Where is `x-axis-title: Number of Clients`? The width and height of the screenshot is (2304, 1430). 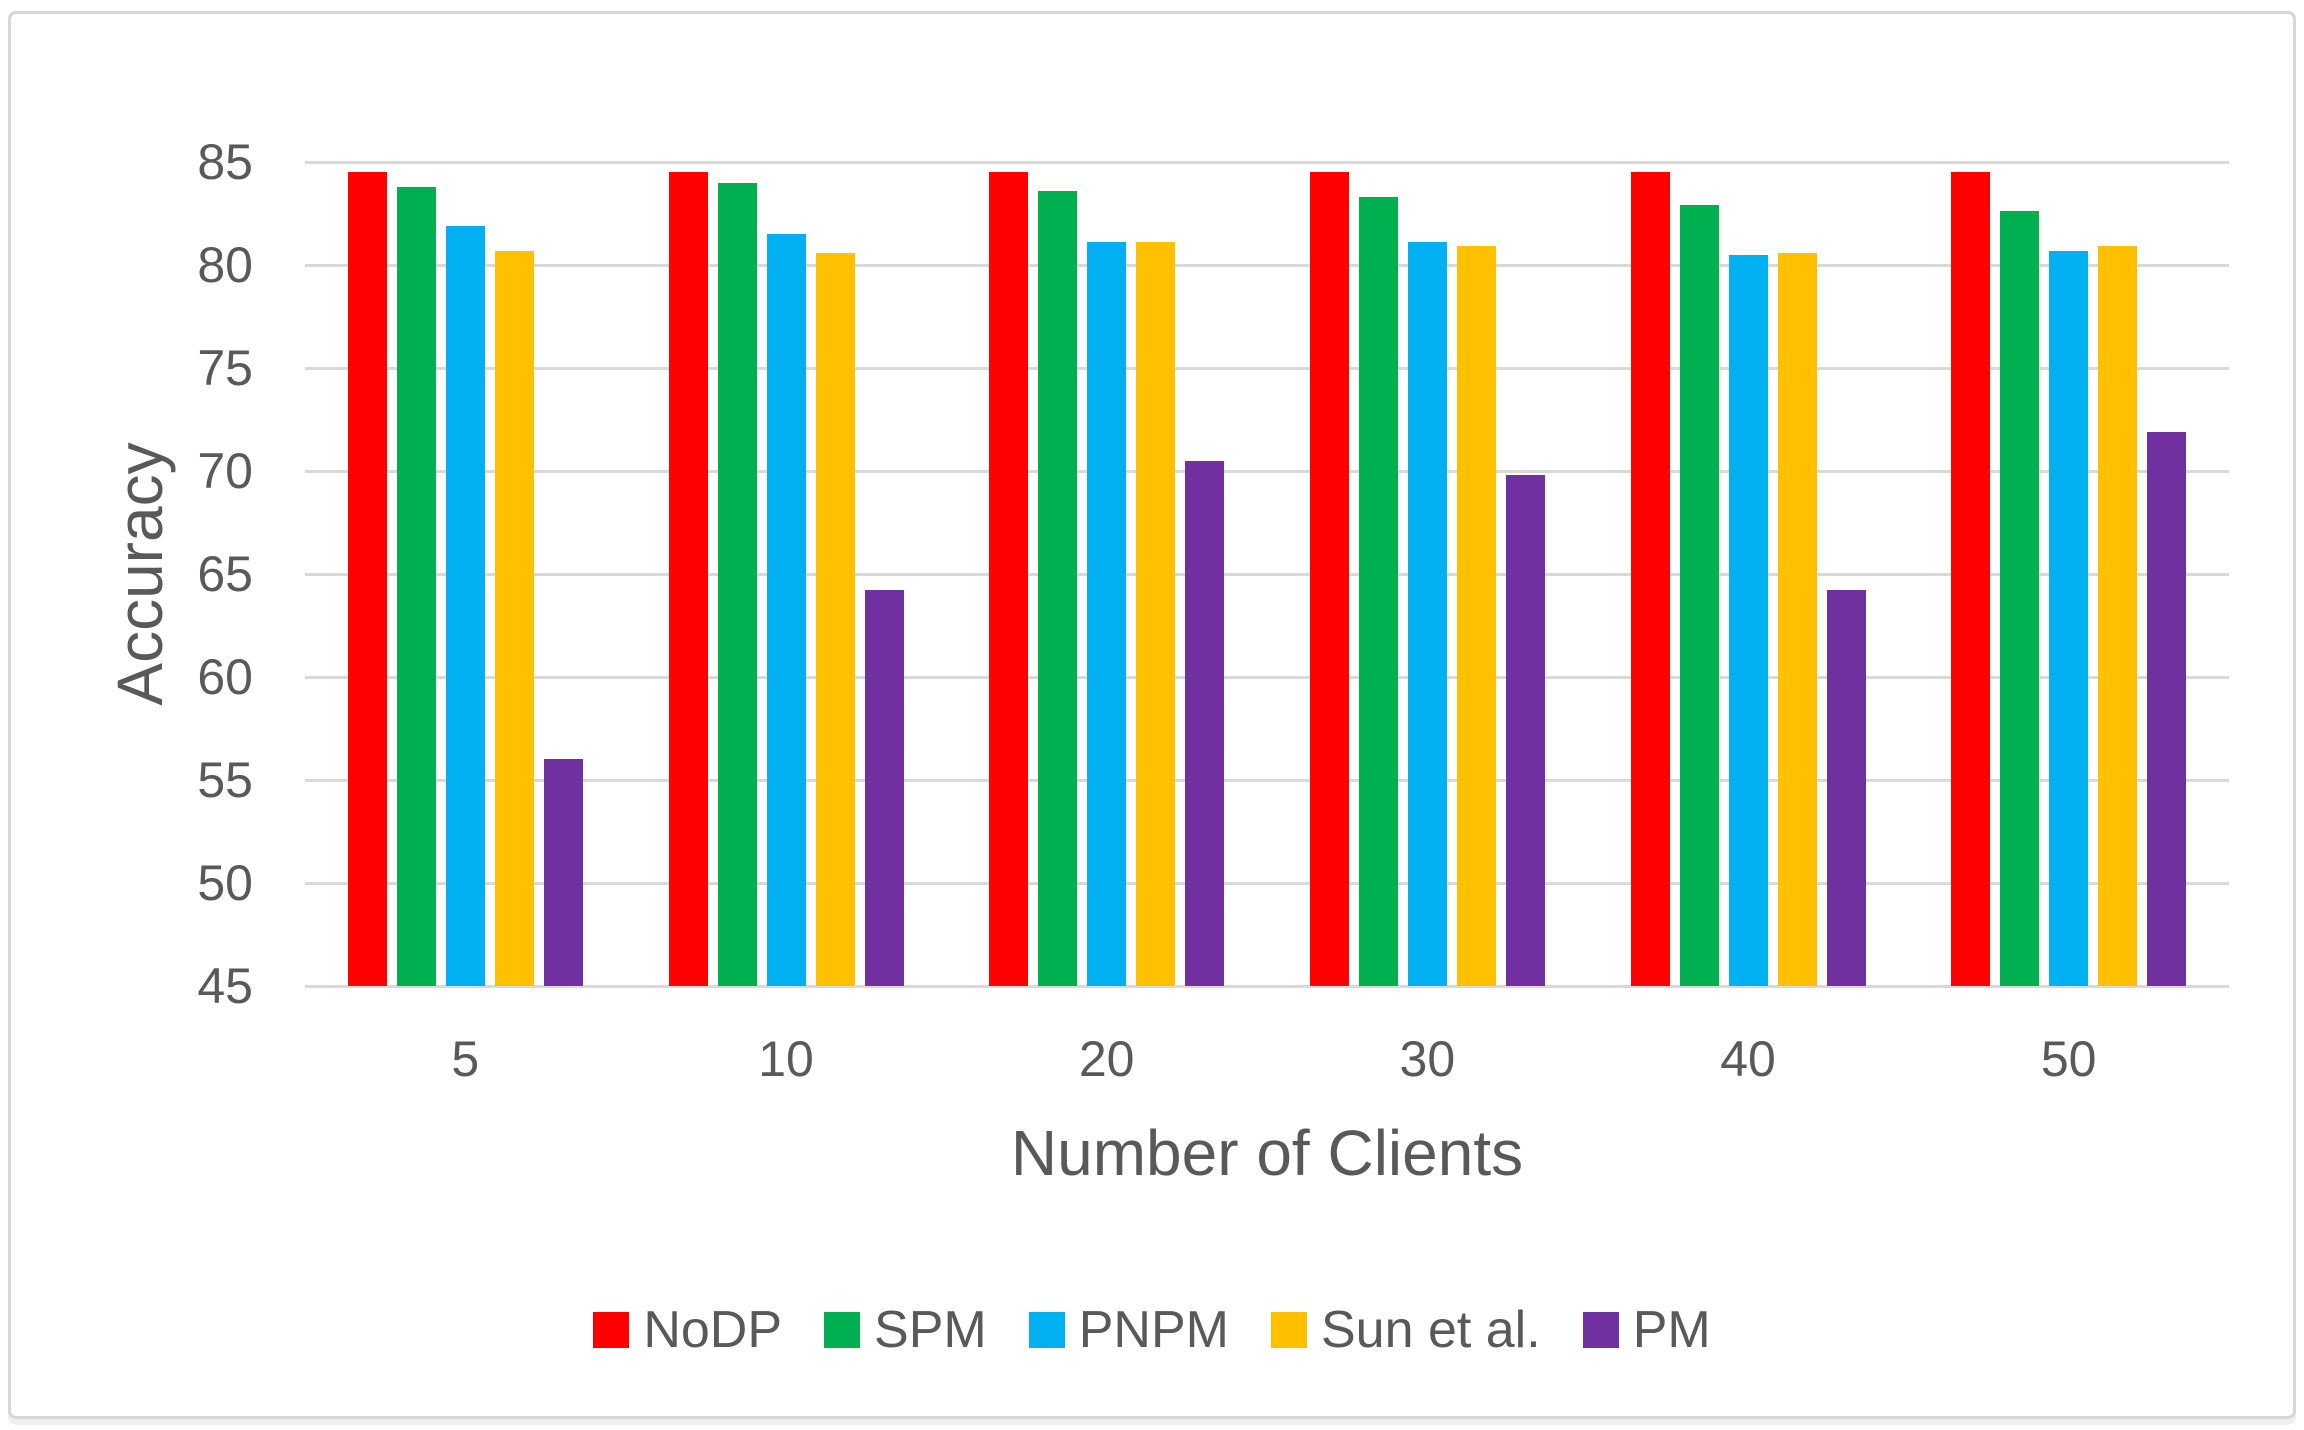
x-axis-title: Number of Clients is located at coordinates (1267, 1153).